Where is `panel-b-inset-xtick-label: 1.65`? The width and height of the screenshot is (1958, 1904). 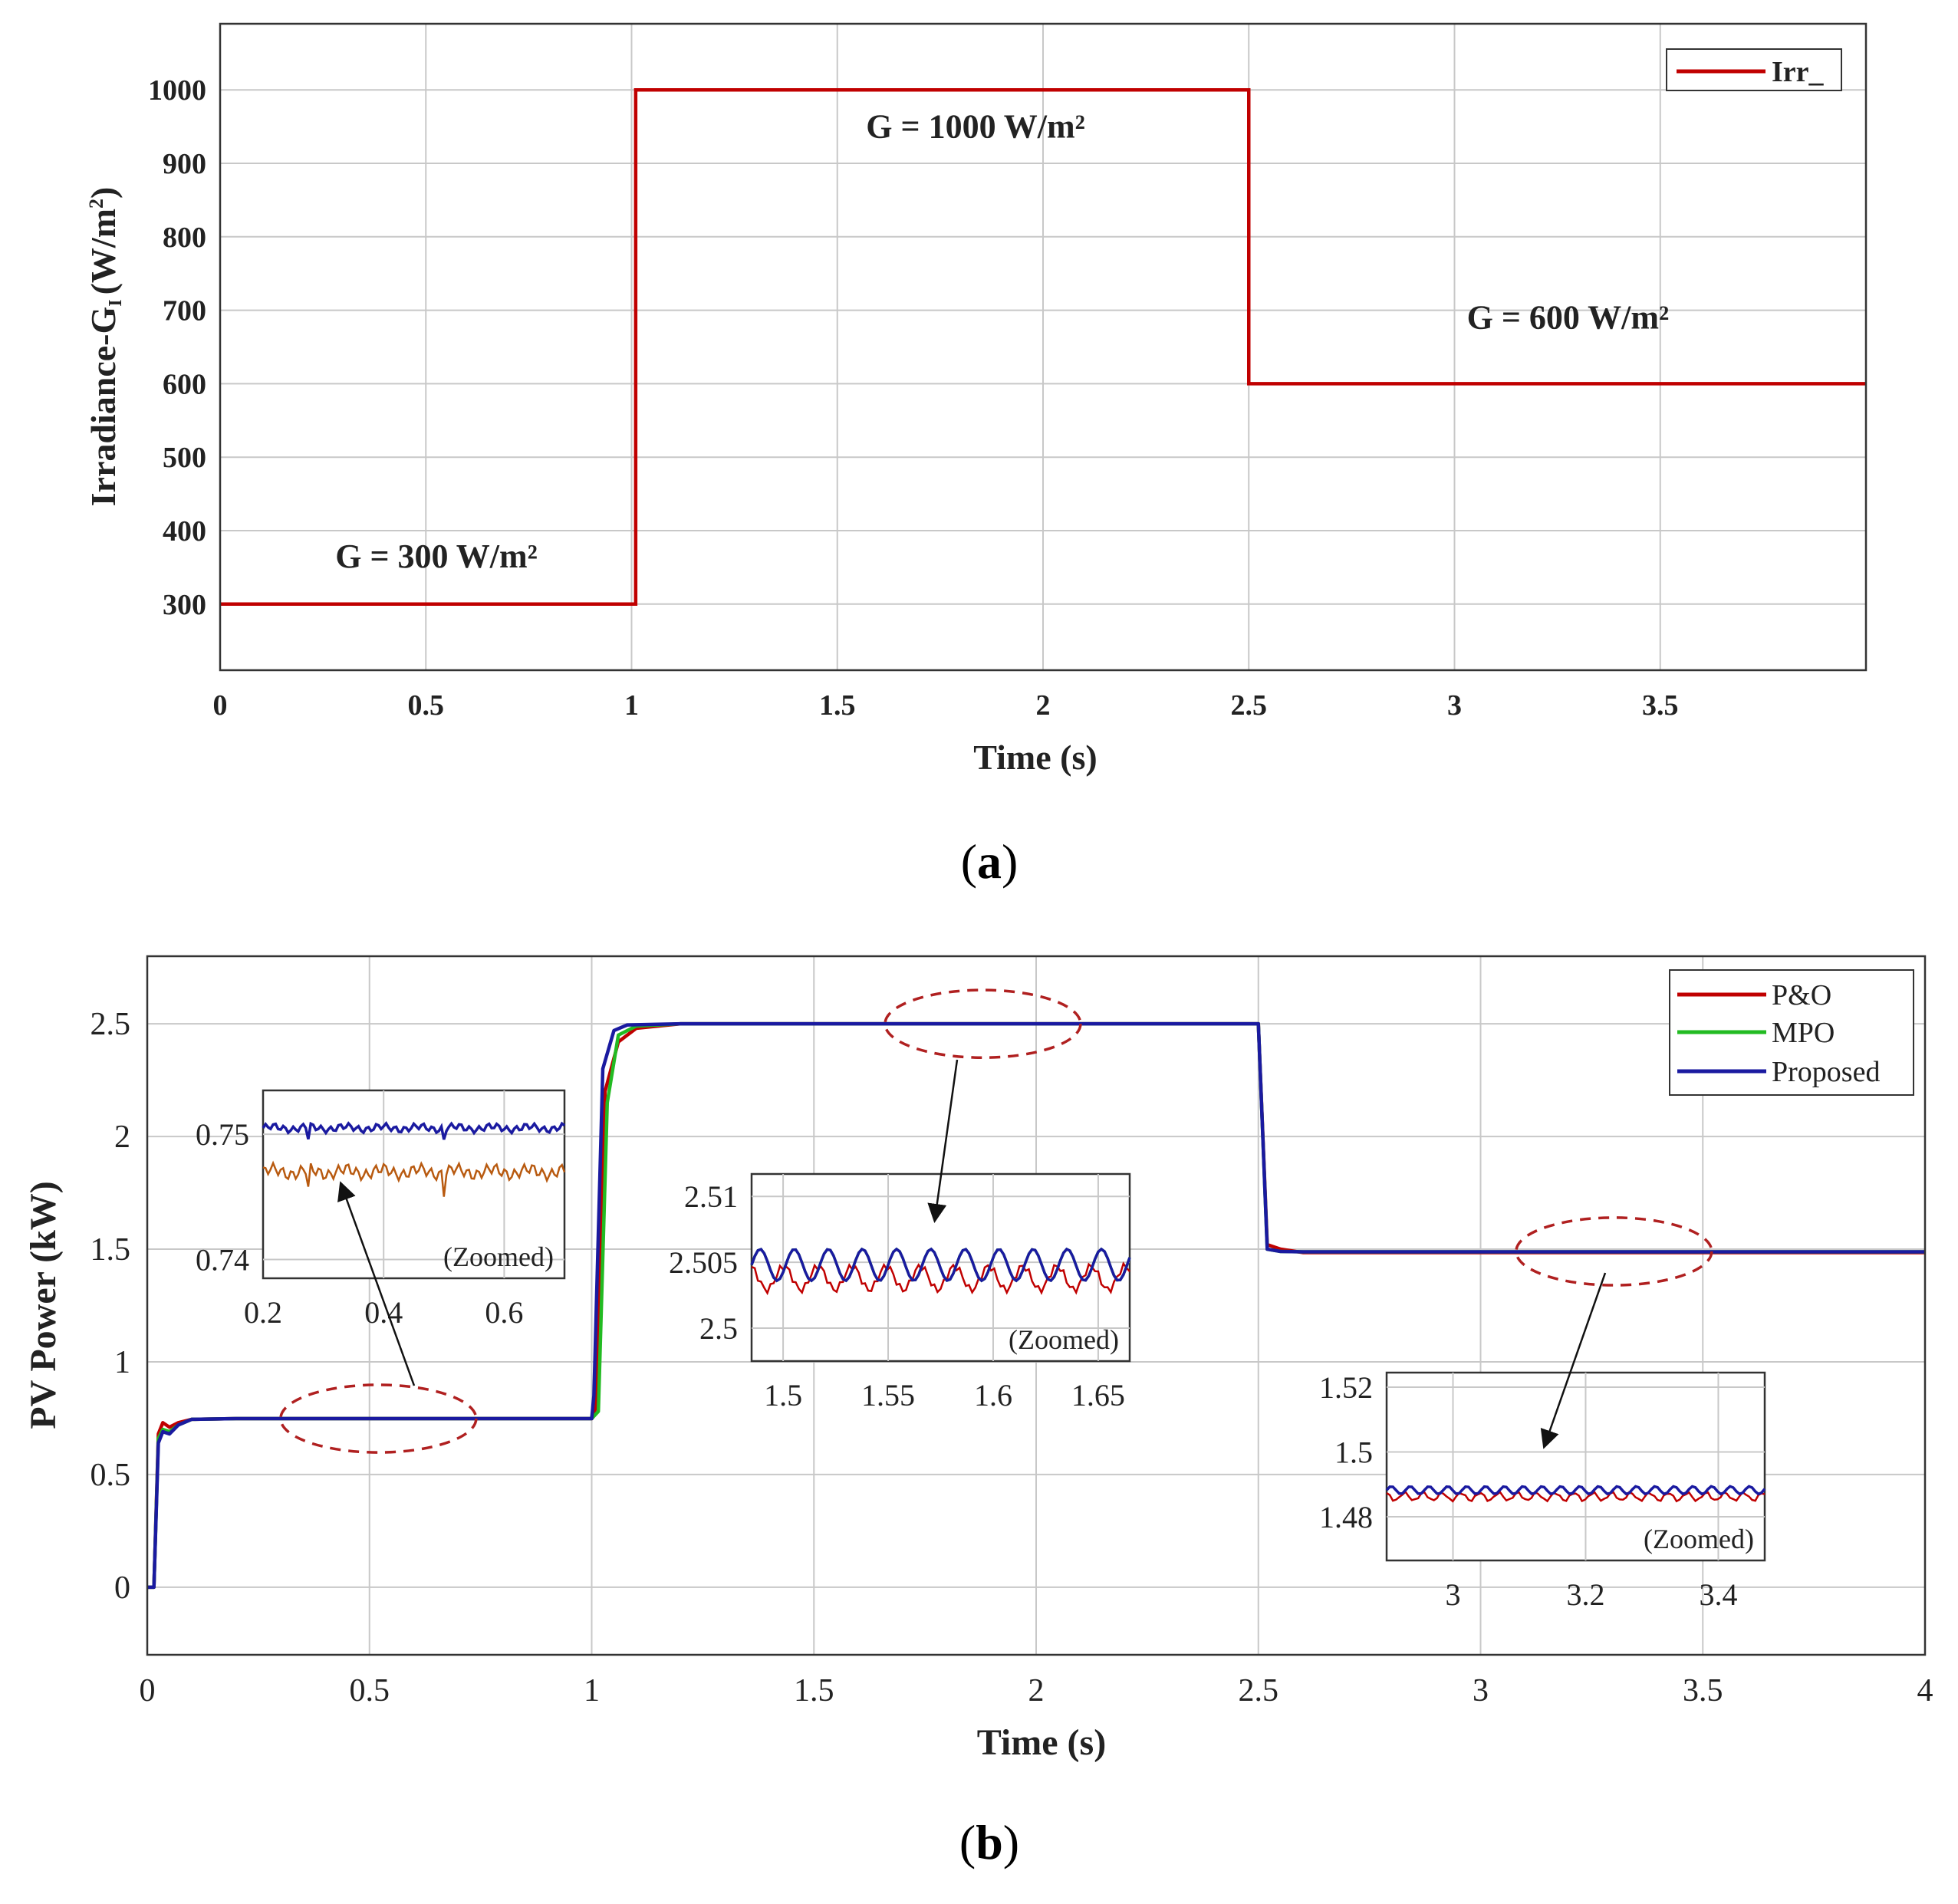
panel-b-inset-xtick-label: 1.65 is located at coordinates (1098, 1395).